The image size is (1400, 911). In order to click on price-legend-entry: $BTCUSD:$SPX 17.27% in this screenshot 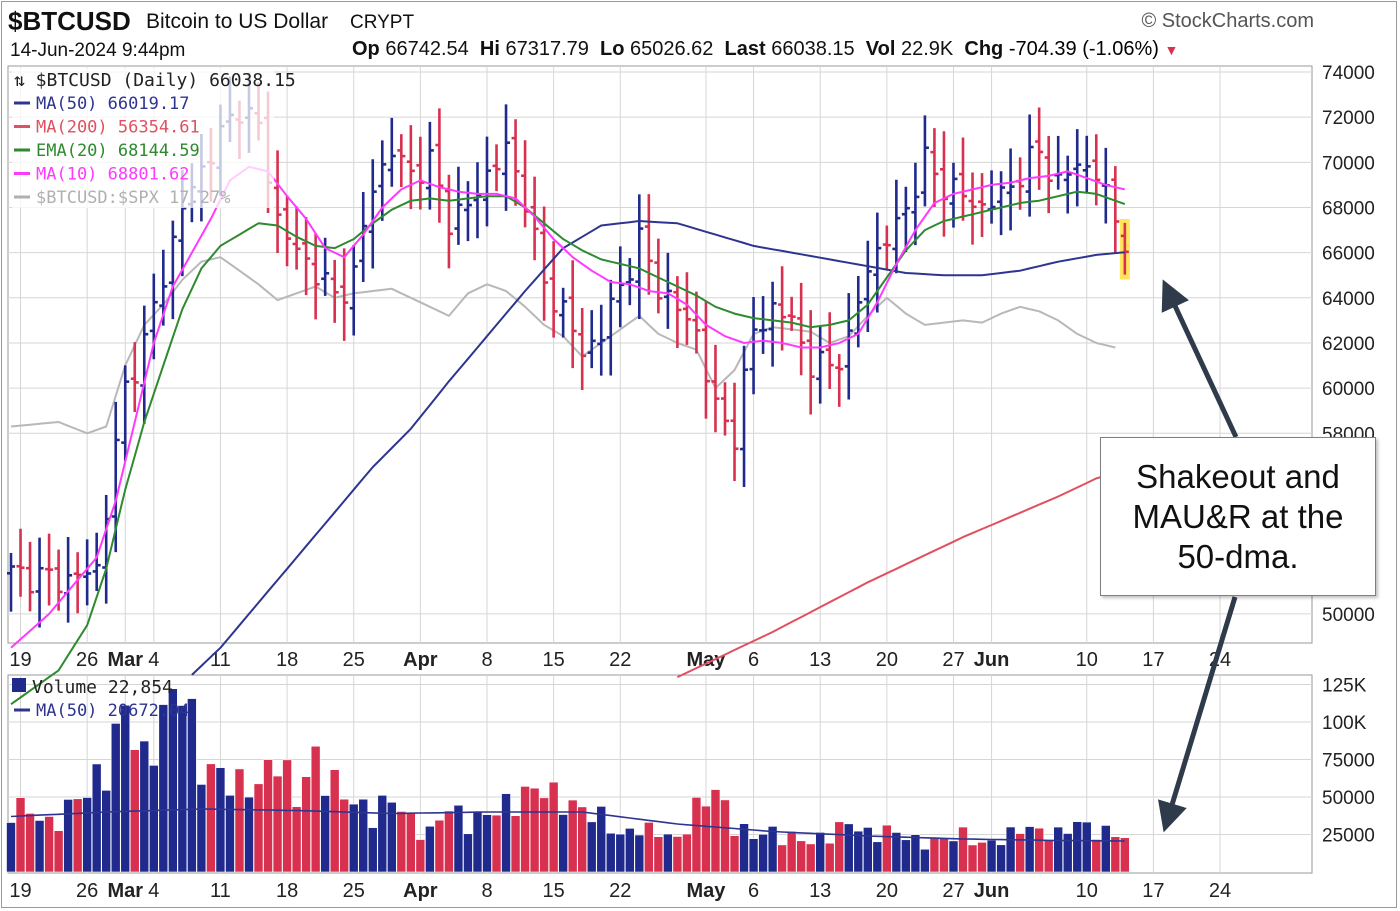, I will do `click(133, 198)`.